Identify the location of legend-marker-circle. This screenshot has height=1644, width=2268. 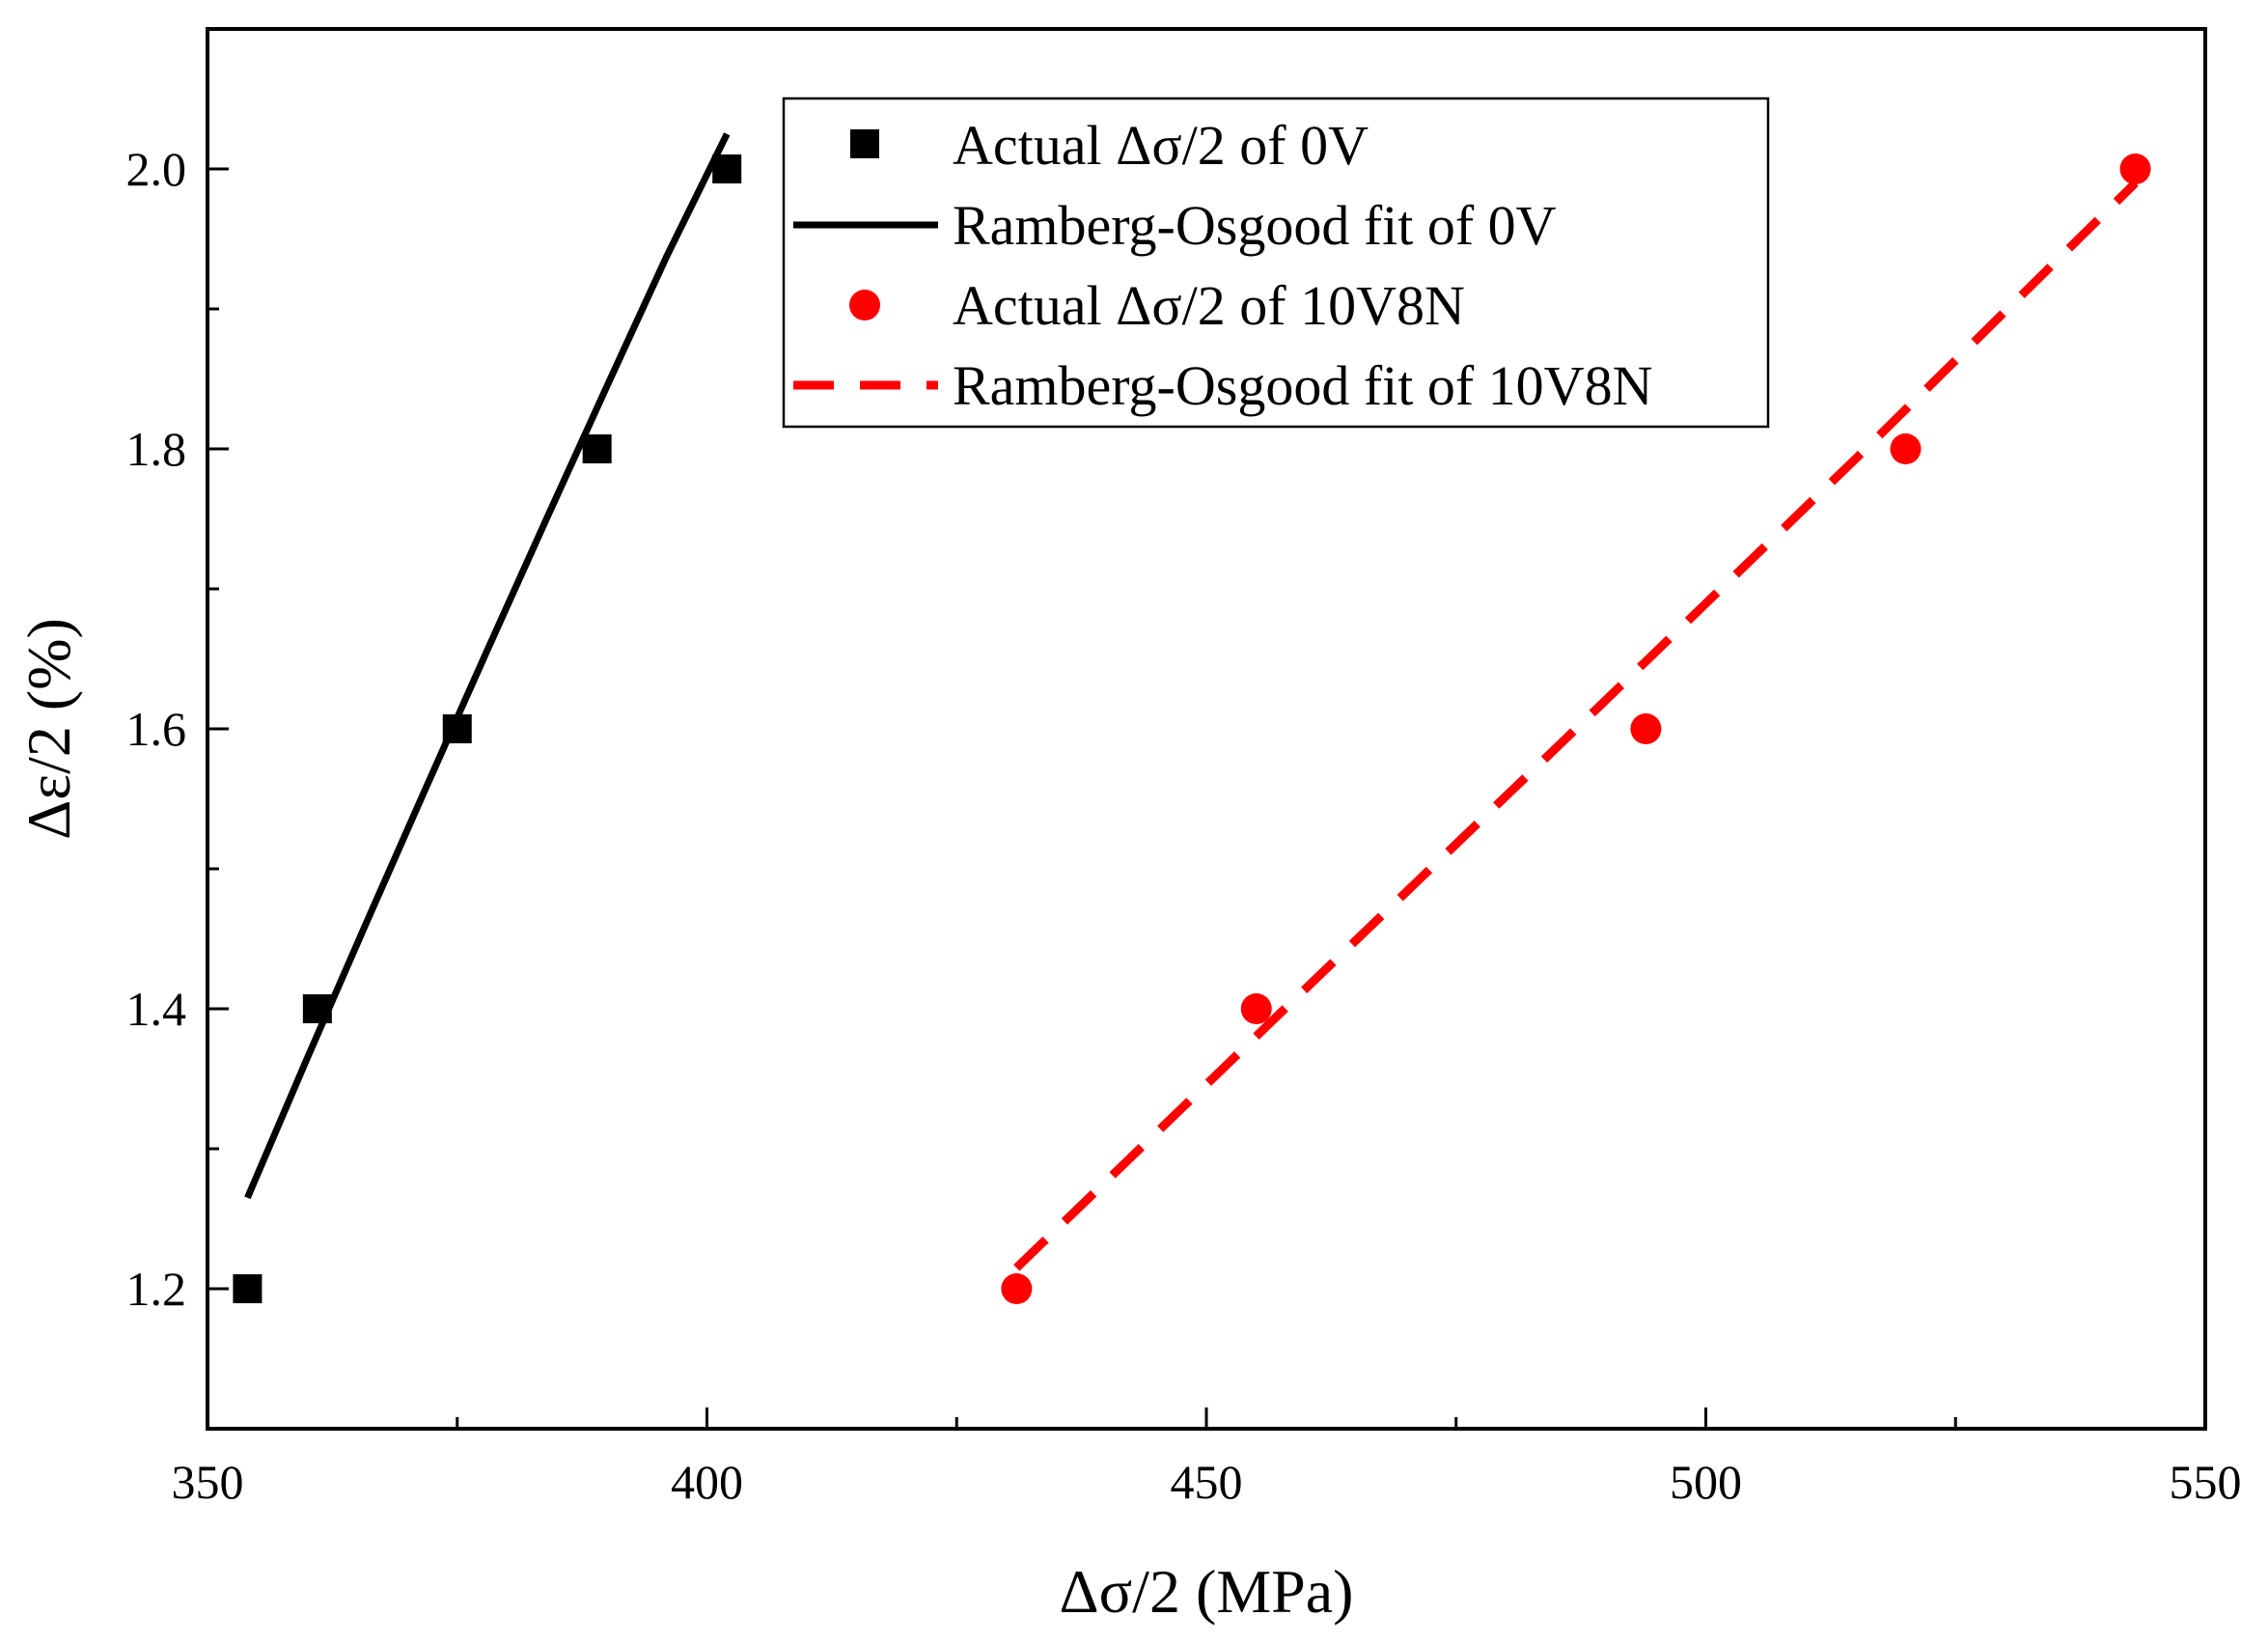
(864, 305).